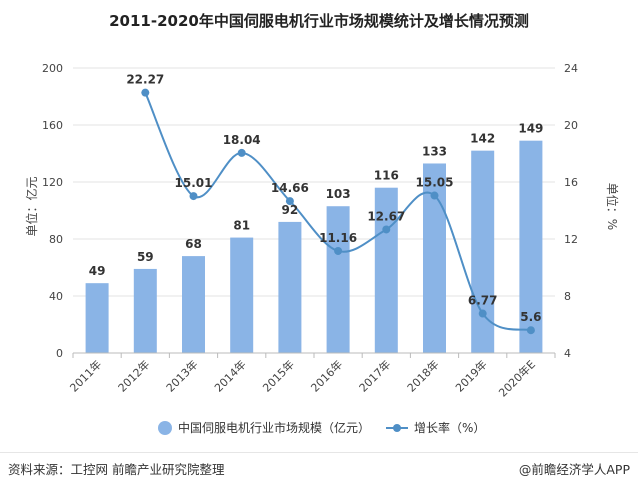 This screenshot has width=638, height=483. What do you see at coordinates (571, 68) in the screenshot?
I see `y-right-tick-label: 24` at bounding box center [571, 68].